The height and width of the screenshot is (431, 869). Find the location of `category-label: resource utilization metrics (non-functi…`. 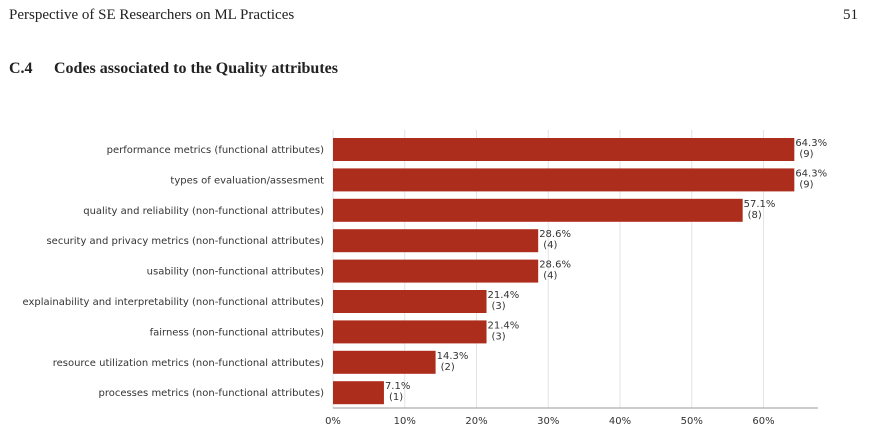

category-label: resource utilization metrics (non-functi… is located at coordinates (188, 363).